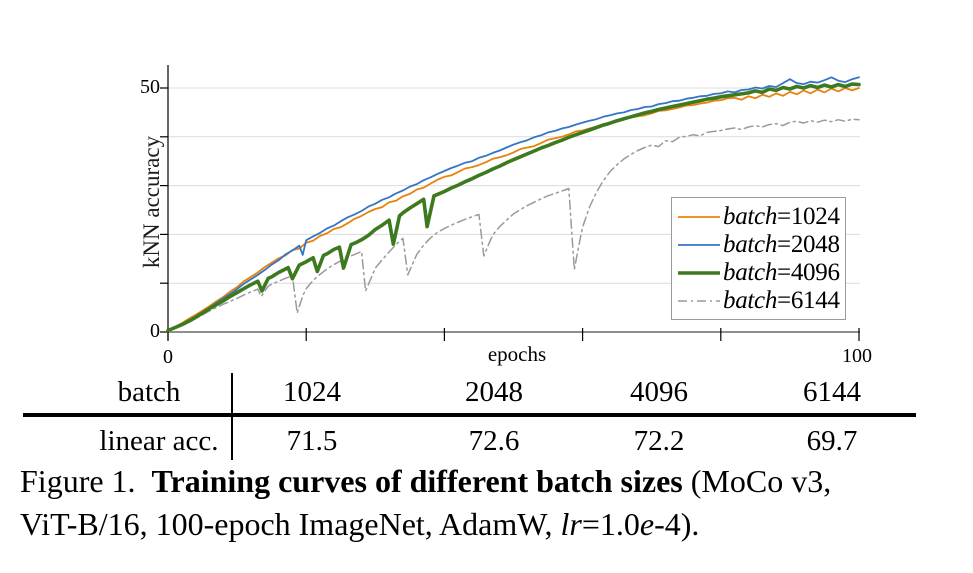 This screenshot has width=973, height=573. I want to click on x-tick-label-100: 100, so click(857, 356).